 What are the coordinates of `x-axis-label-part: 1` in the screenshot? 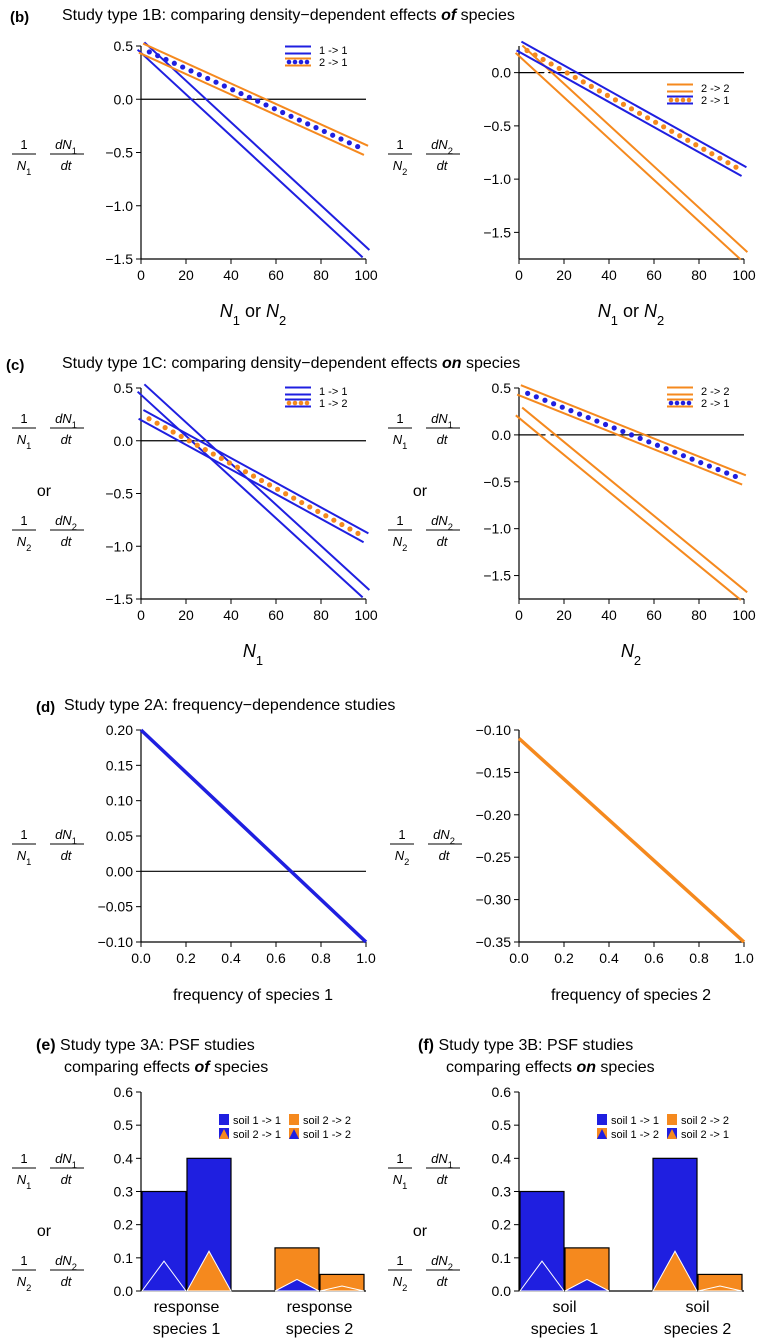 It's located at (614, 320).